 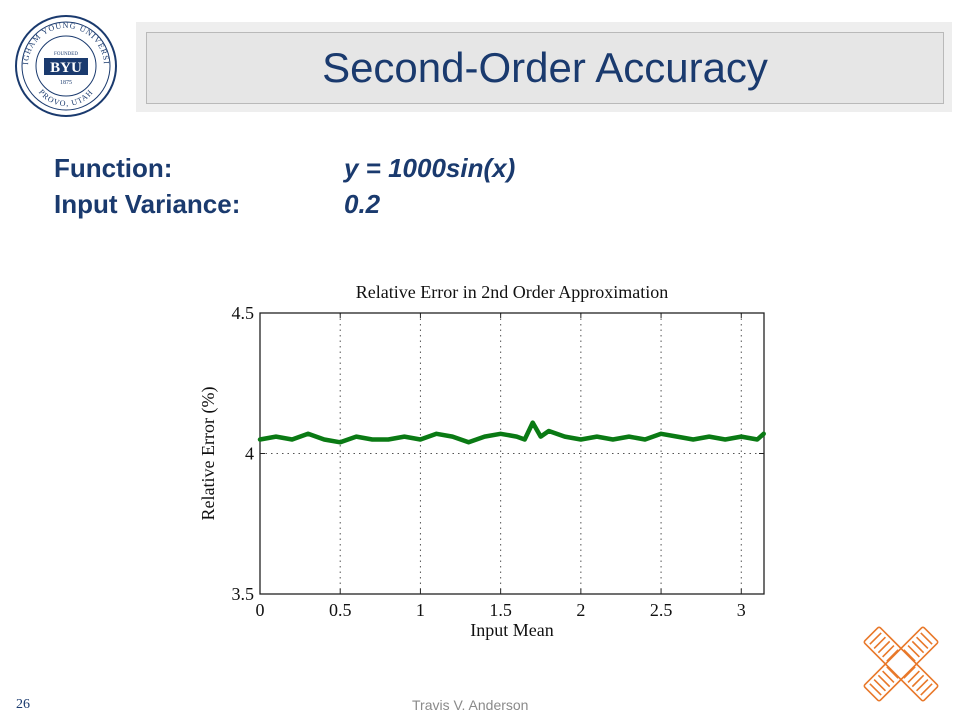 What do you see at coordinates (249, 454) in the screenshot?
I see `y-tick-label: 4` at bounding box center [249, 454].